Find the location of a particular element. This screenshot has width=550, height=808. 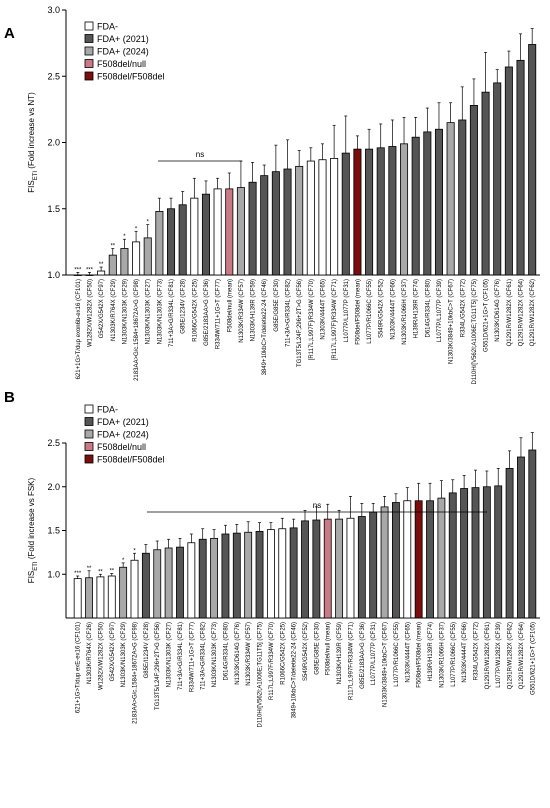

y-axis-title: FISETI (Fold increase vs FSK) is located at coordinates (33, 530).